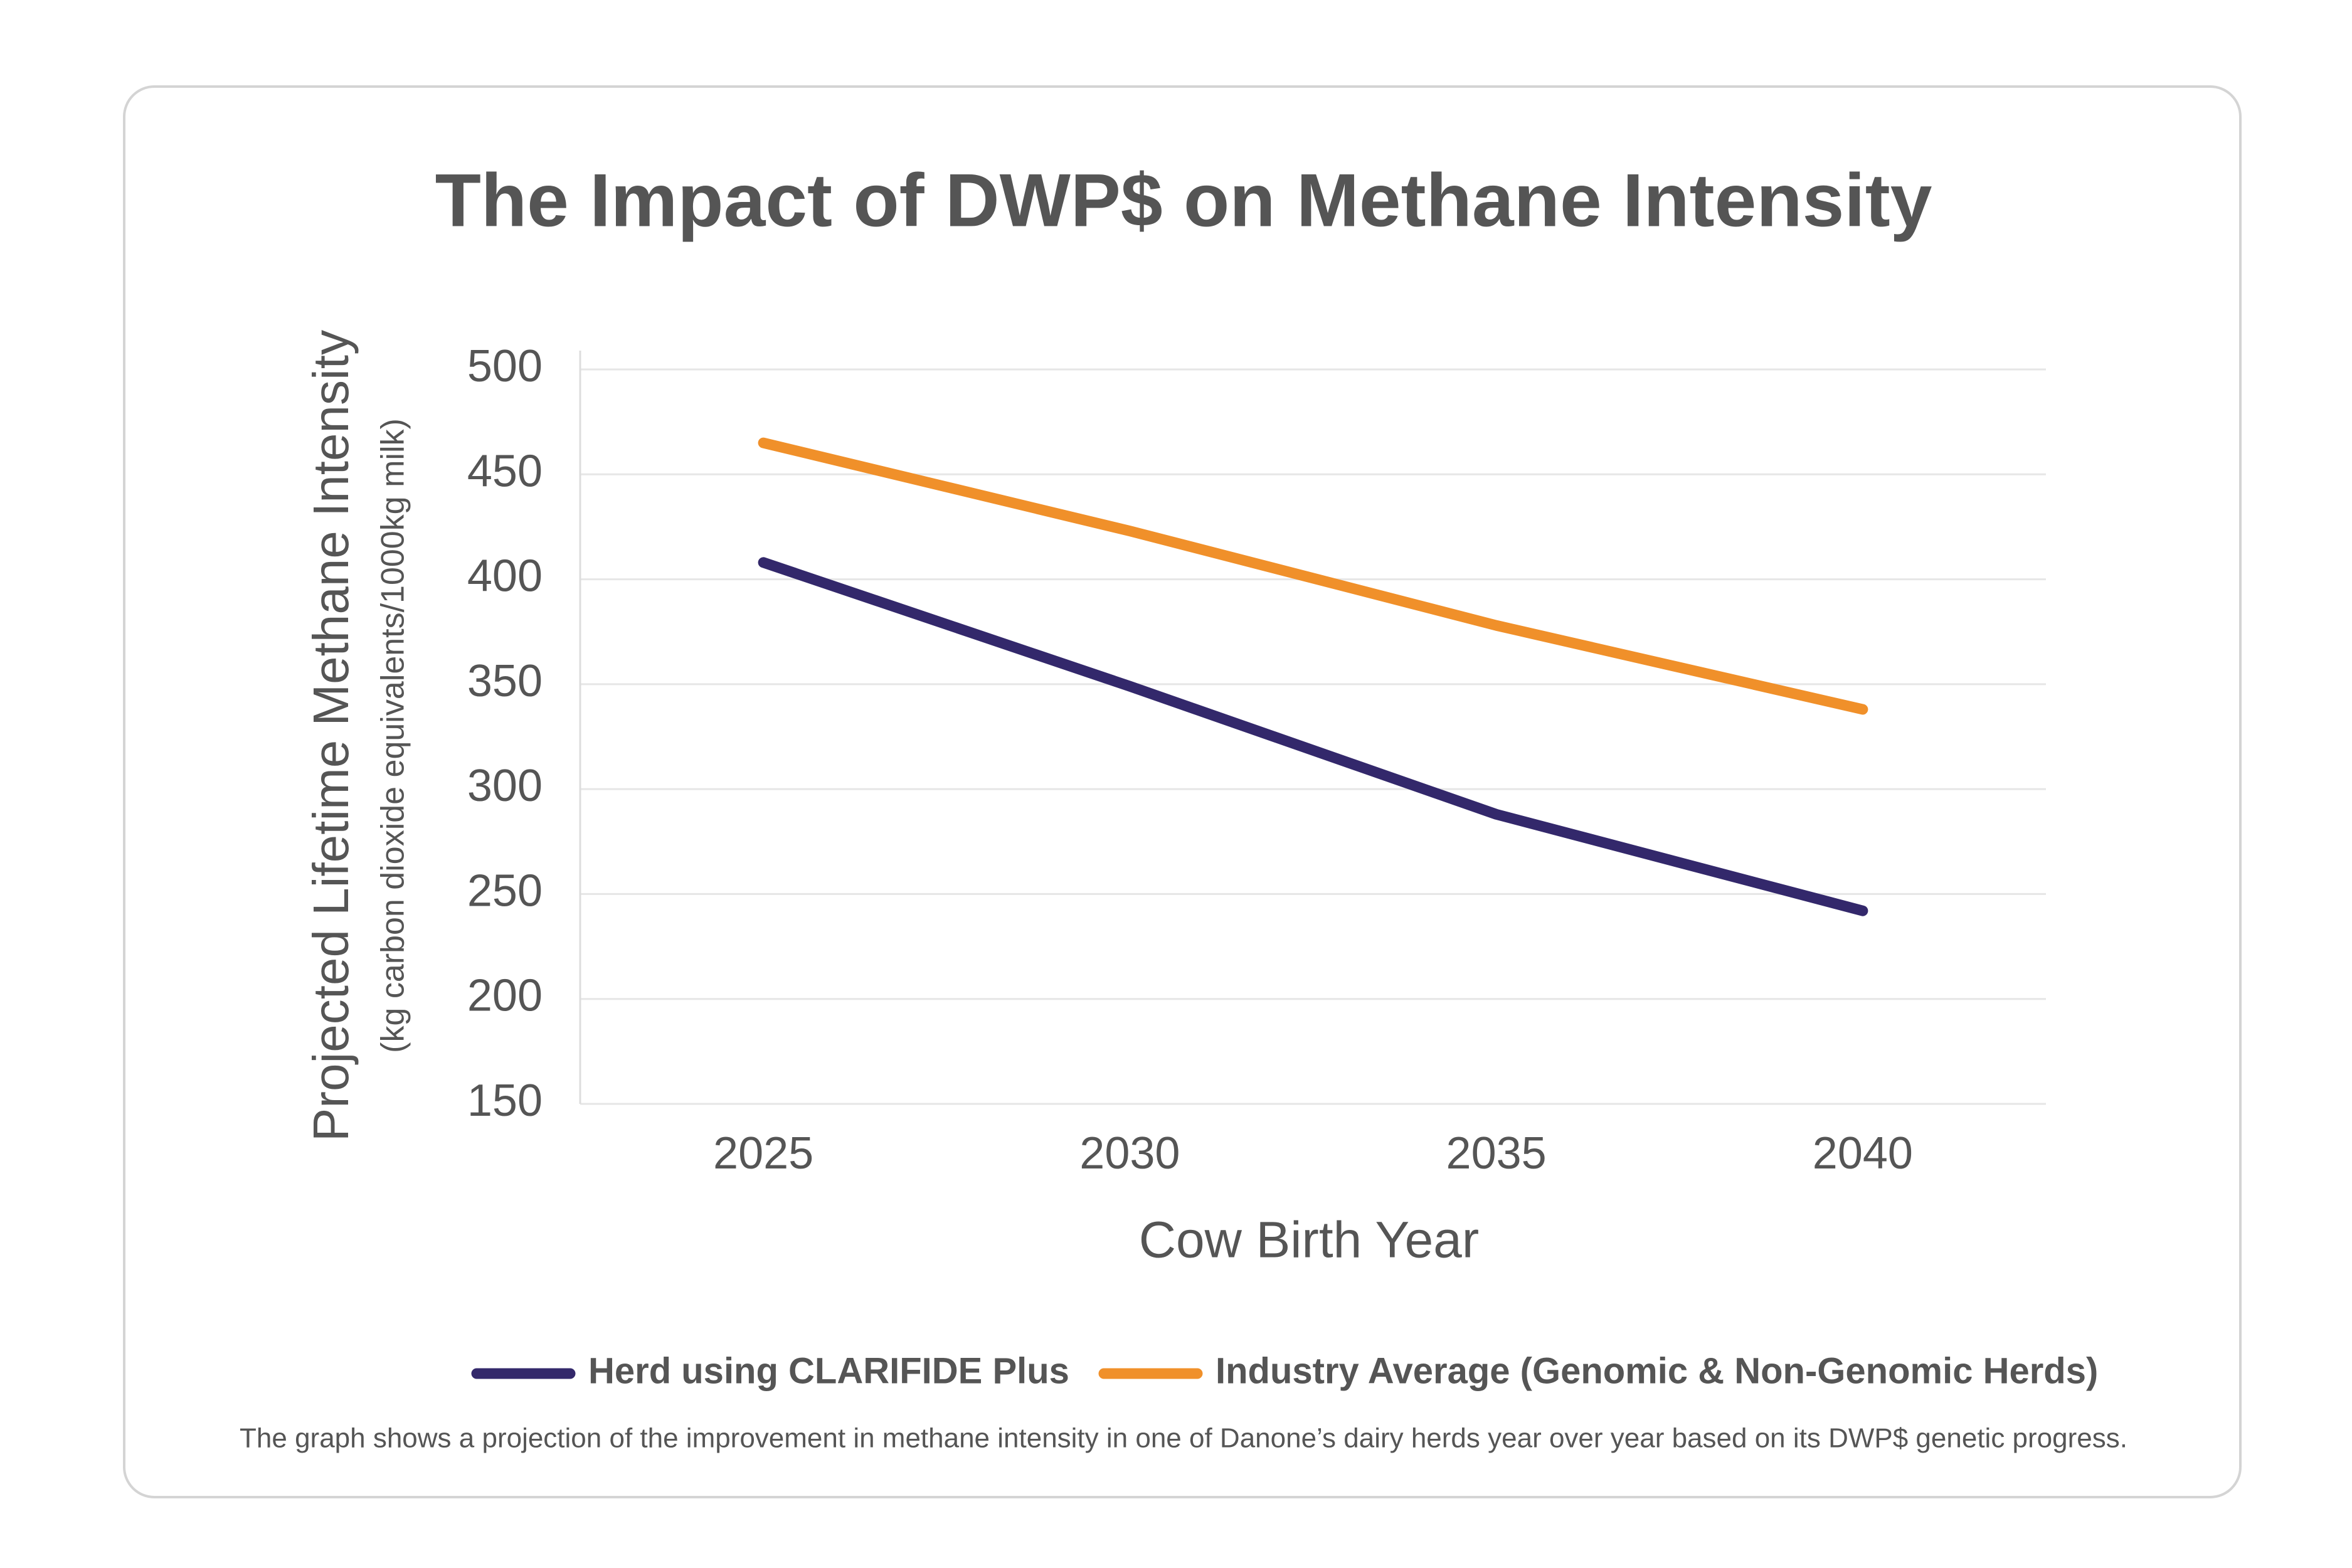 Image resolution: width=2352 pixels, height=1568 pixels. Describe the element at coordinates (505, 471) in the screenshot. I see `y-tick-label: 450` at that location.